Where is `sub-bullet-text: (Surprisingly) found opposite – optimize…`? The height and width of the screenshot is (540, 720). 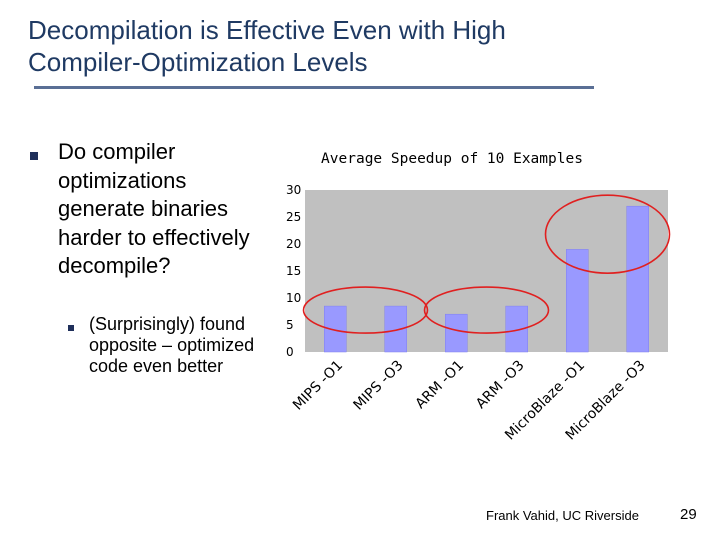 sub-bullet-text: (Surprisingly) found opposite – optimize… is located at coordinates (172, 345).